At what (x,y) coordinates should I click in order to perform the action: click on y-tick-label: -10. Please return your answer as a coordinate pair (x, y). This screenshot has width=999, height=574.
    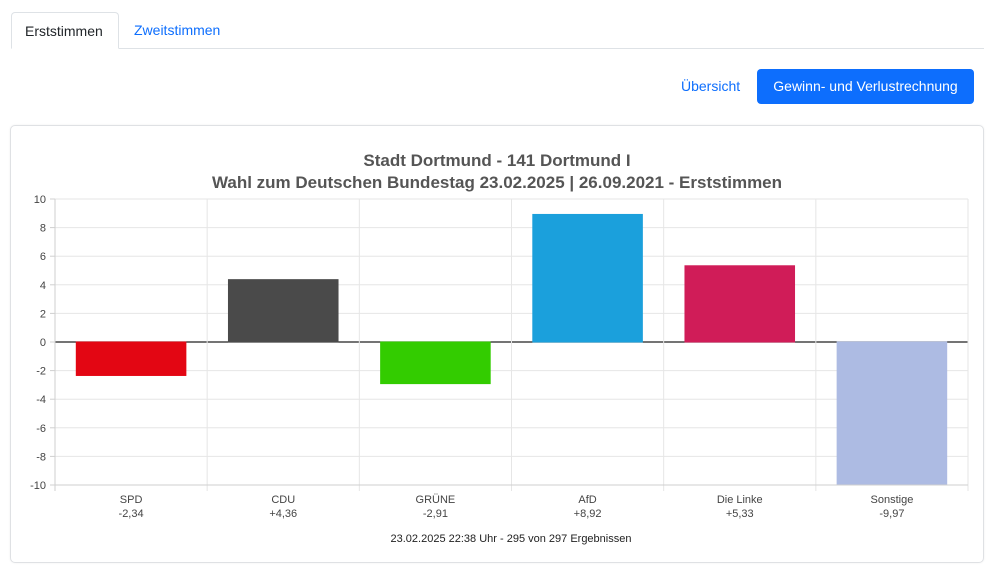
    Looking at the image, I should click on (38, 486).